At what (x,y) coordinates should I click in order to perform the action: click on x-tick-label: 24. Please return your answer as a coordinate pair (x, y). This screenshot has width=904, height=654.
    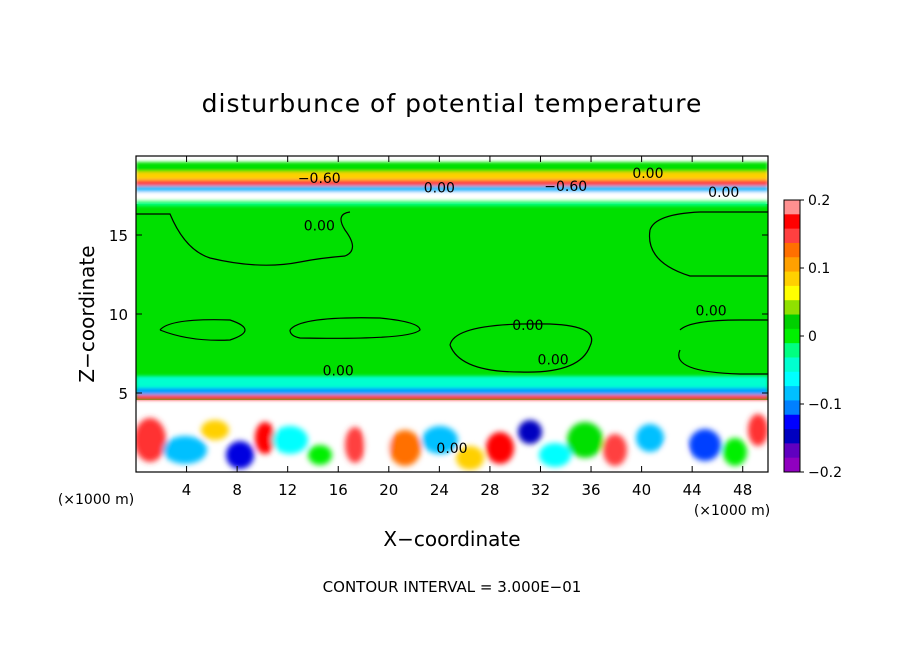
    Looking at the image, I should click on (439, 490).